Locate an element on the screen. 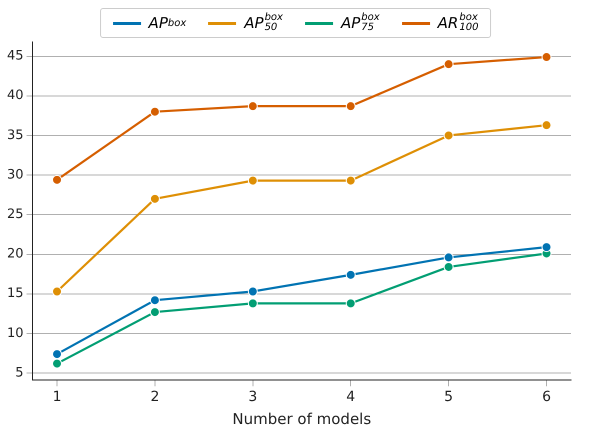  y-tick-label: 45 is located at coordinates (15, 56).